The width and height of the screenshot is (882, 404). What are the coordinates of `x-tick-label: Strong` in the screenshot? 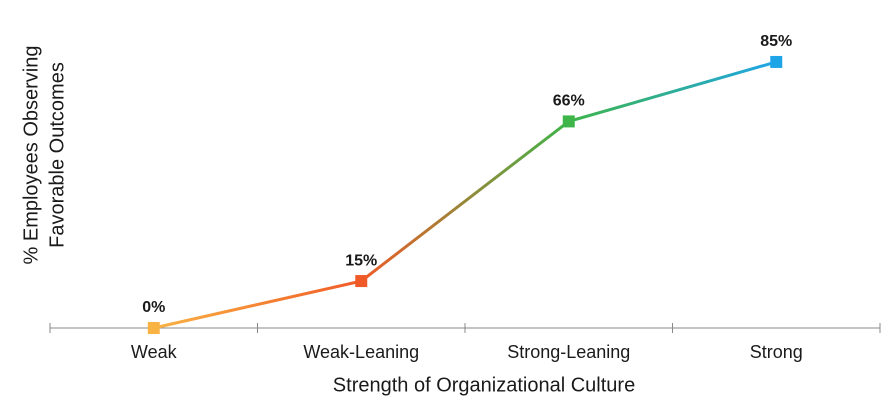 It's located at (776, 352).